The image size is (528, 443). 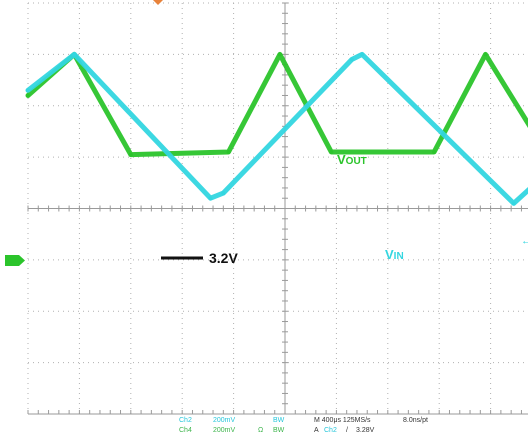 What do you see at coordinates (415, 420) in the screenshot?
I see `status-record-length: 8.0ns/pt` at bounding box center [415, 420].